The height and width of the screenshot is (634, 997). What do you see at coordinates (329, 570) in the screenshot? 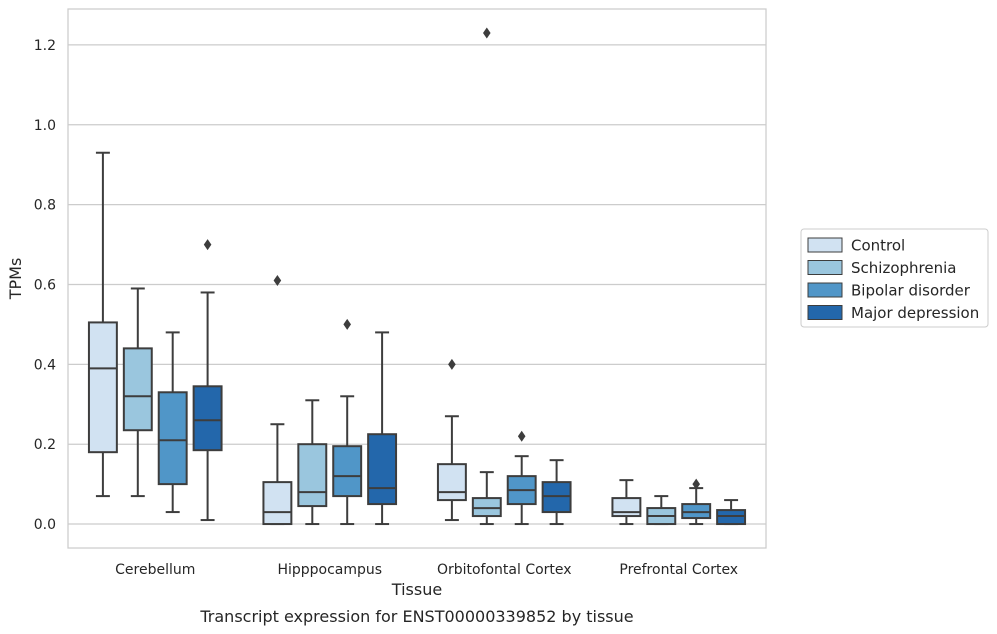
I see `x-tick-label: Hipppocampus` at bounding box center [329, 570].